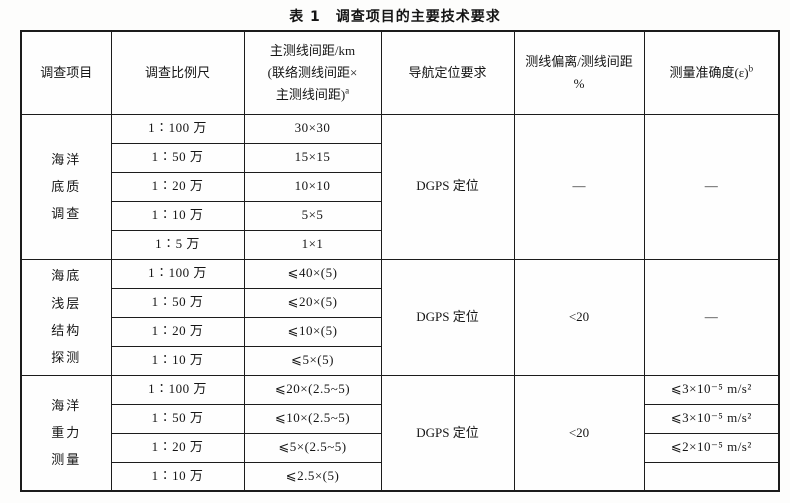  What do you see at coordinates (66, 72) in the screenshot?
I see `header-survey-item: 调查项目` at bounding box center [66, 72].